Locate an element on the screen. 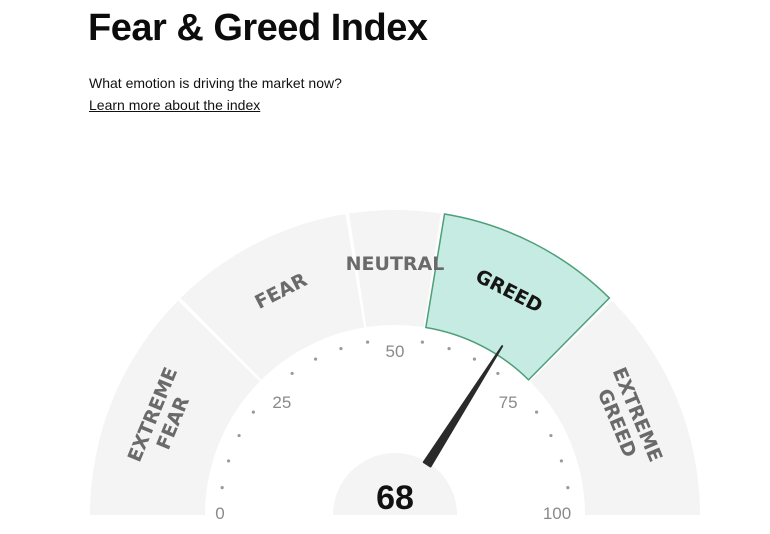 The image size is (770, 534). learn-more-link: Learn more about the index is located at coordinates (175, 105).